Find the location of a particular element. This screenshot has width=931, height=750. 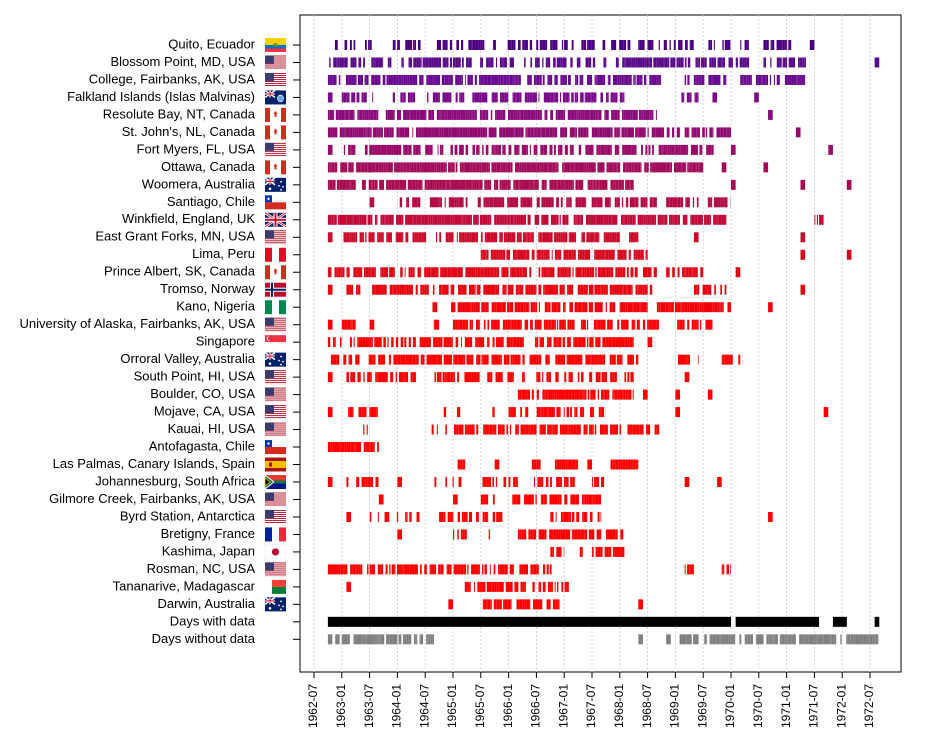

row-label: St. John's, NL, Canada is located at coordinates (189, 131).